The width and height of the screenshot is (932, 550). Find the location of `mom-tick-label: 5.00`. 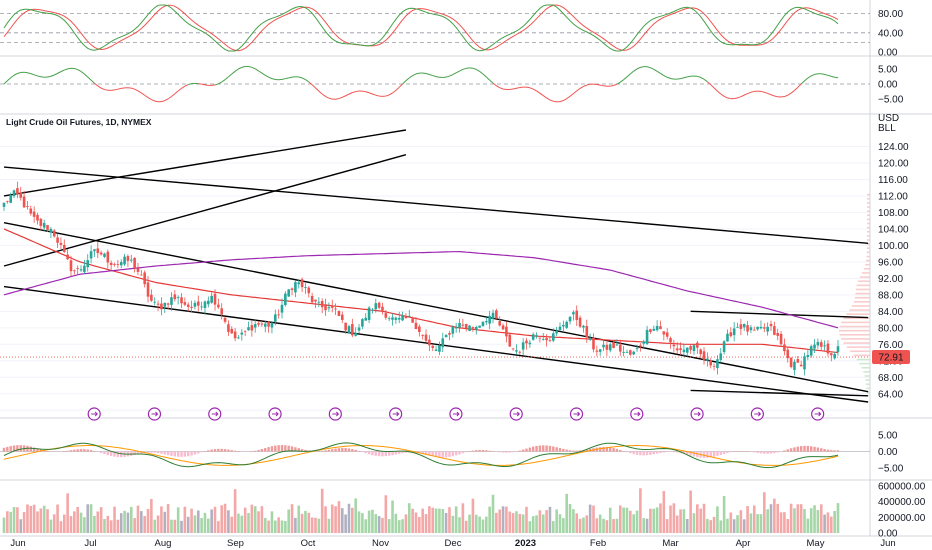

mom-tick-label: 5.00 is located at coordinates (888, 70).